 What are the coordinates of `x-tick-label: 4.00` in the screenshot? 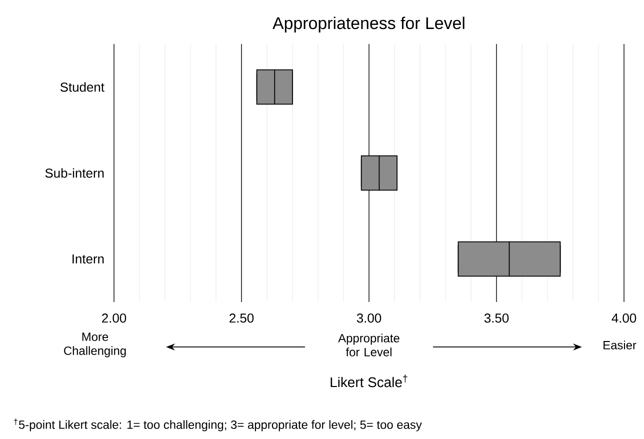 It's located at (624, 318).